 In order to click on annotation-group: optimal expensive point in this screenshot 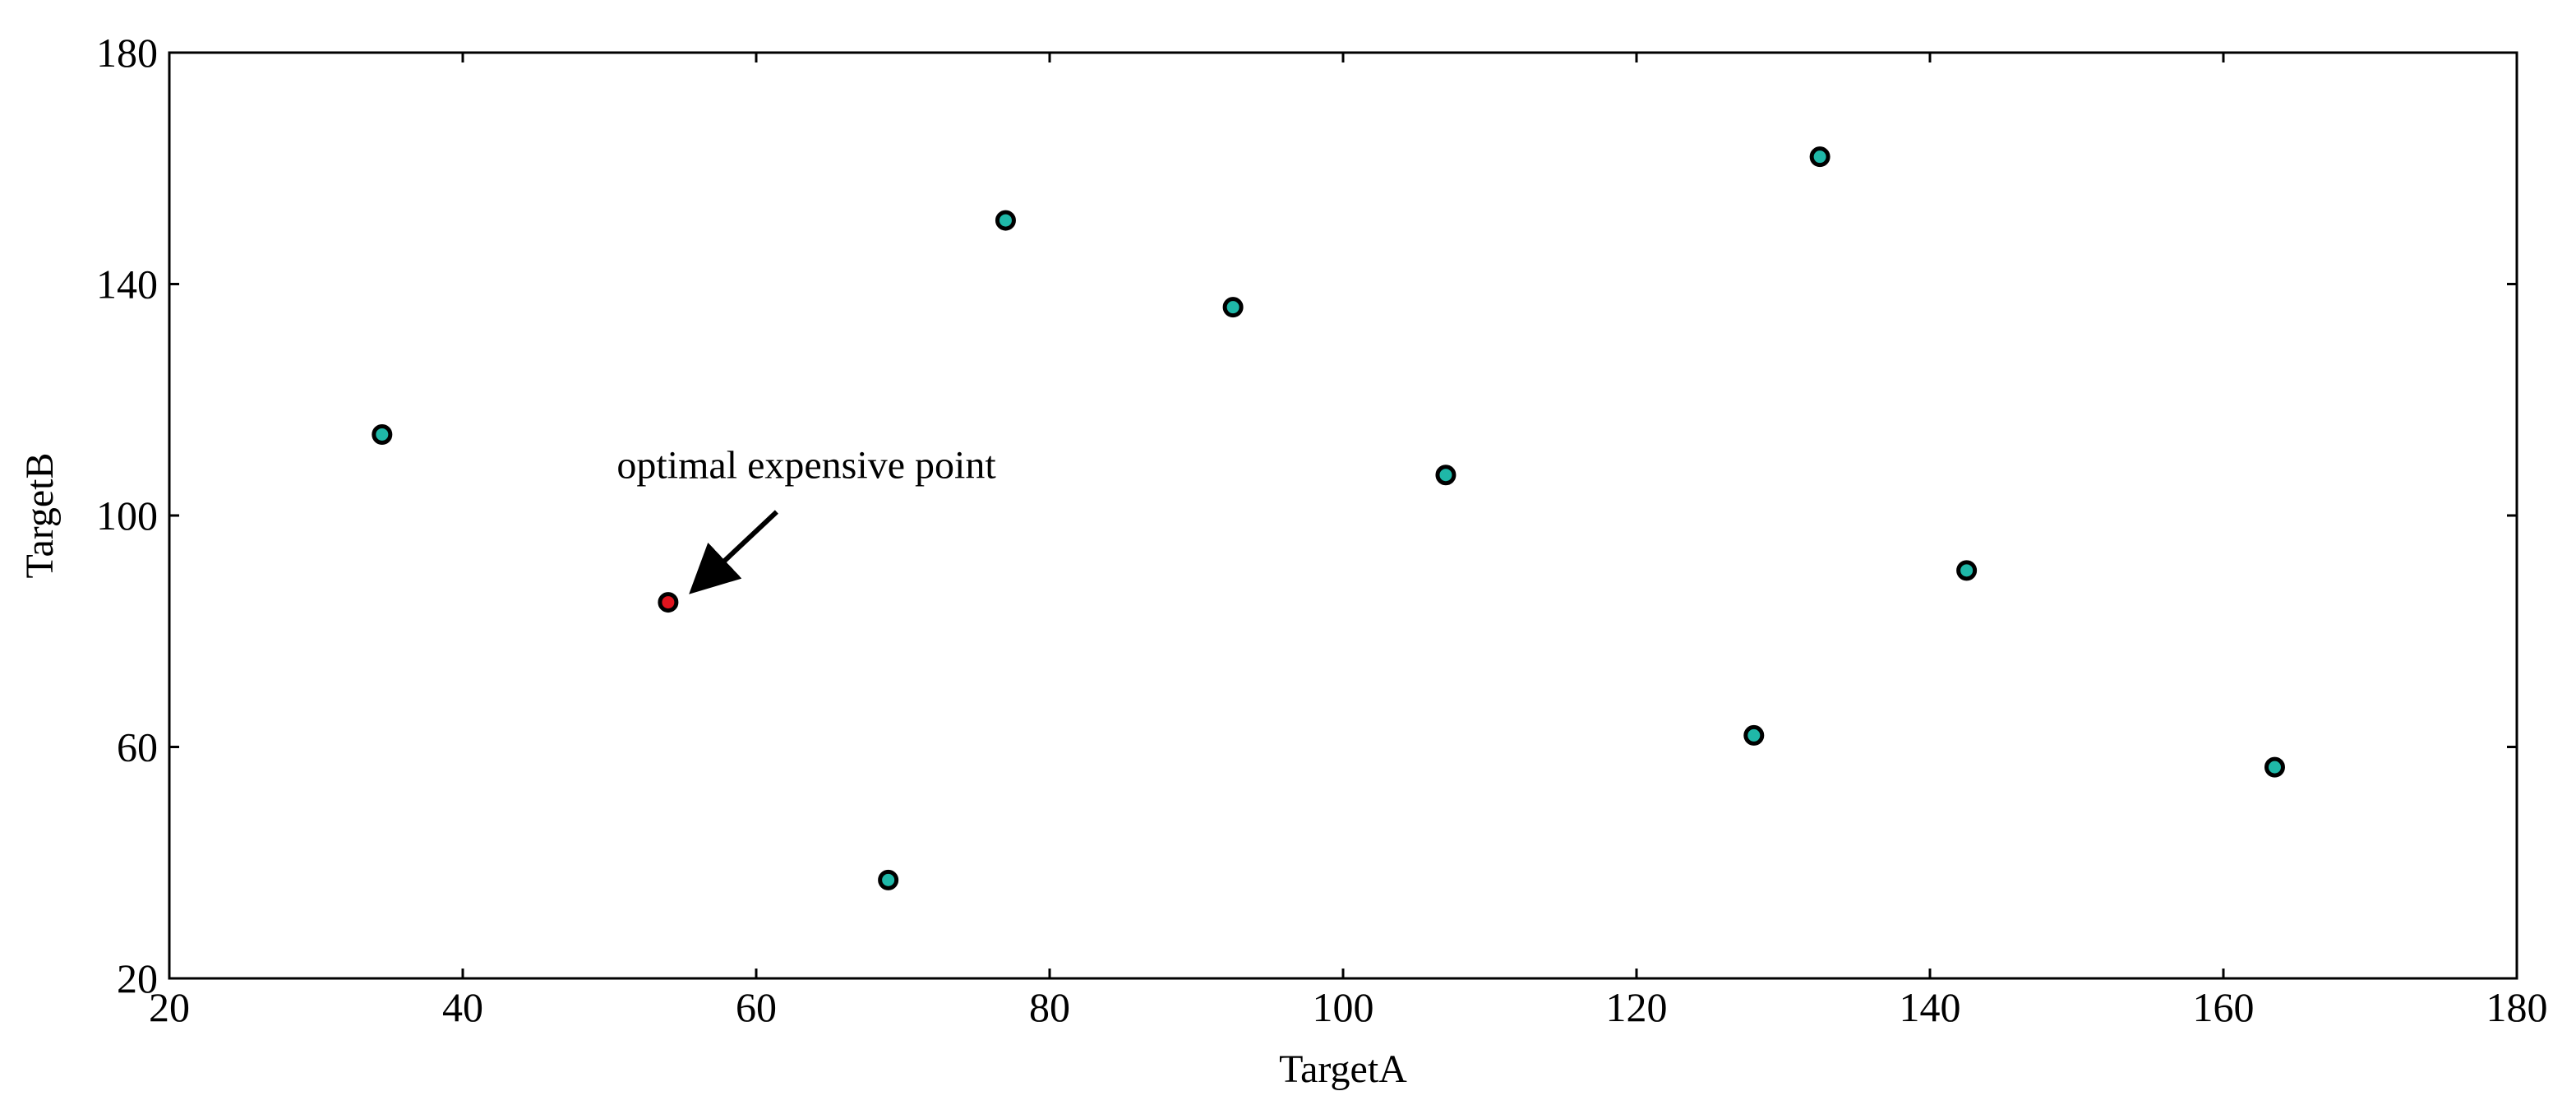, I will do `click(806, 518)`.